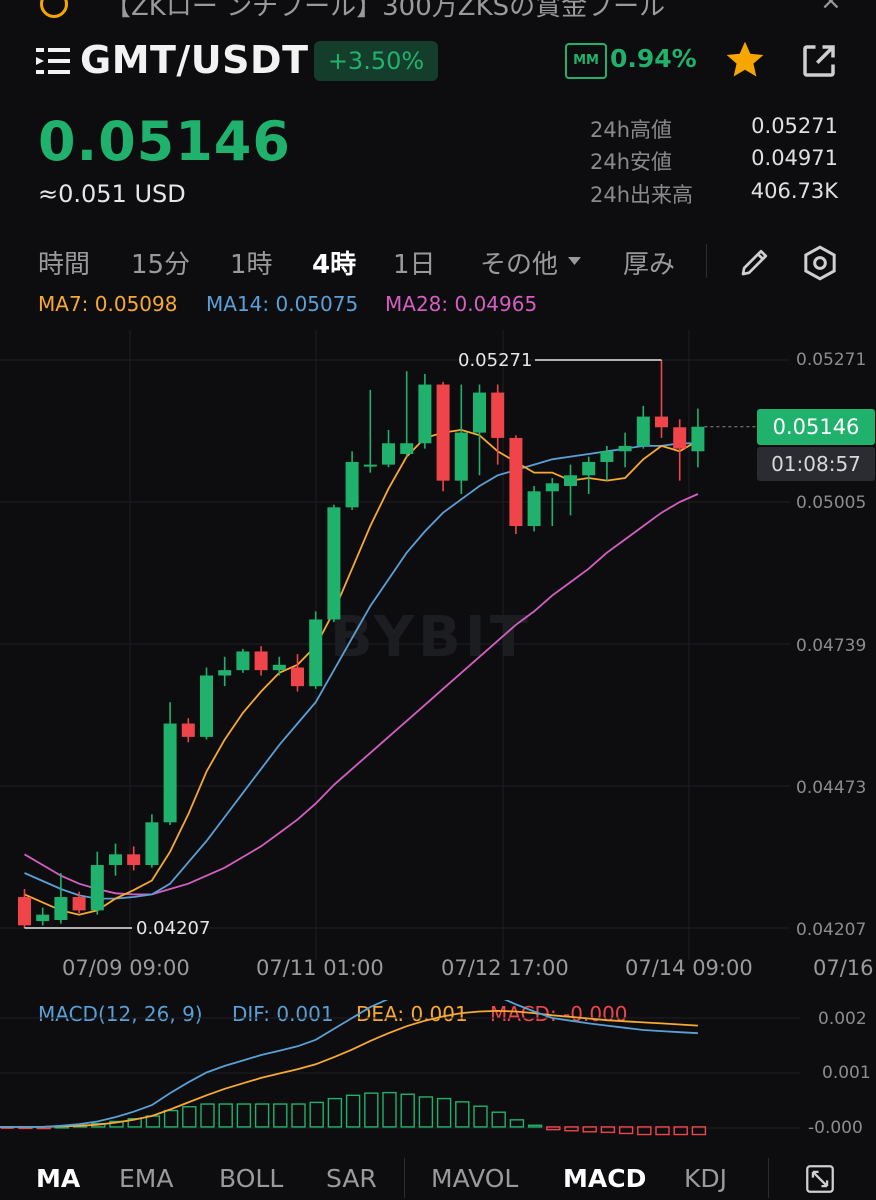 This screenshot has width=876, height=1200. What do you see at coordinates (820, 1179) in the screenshot?
I see `fullscreen-icon` at bounding box center [820, 1179].